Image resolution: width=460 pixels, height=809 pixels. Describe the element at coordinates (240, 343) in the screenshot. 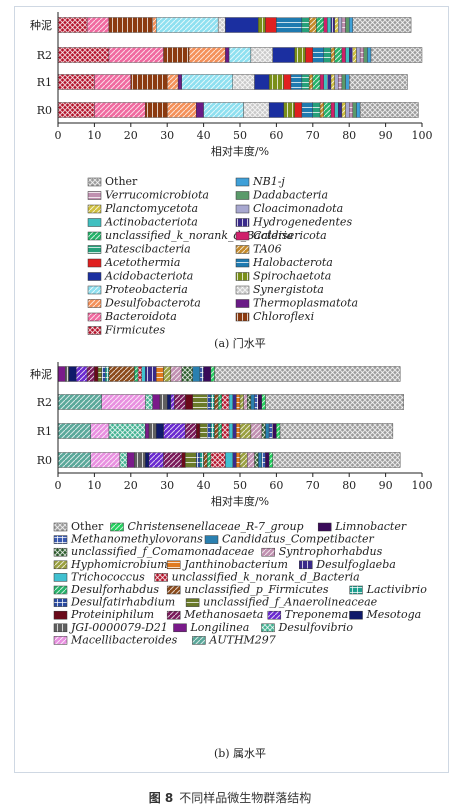

I see `subcaption: (a) 门水平` at that location.